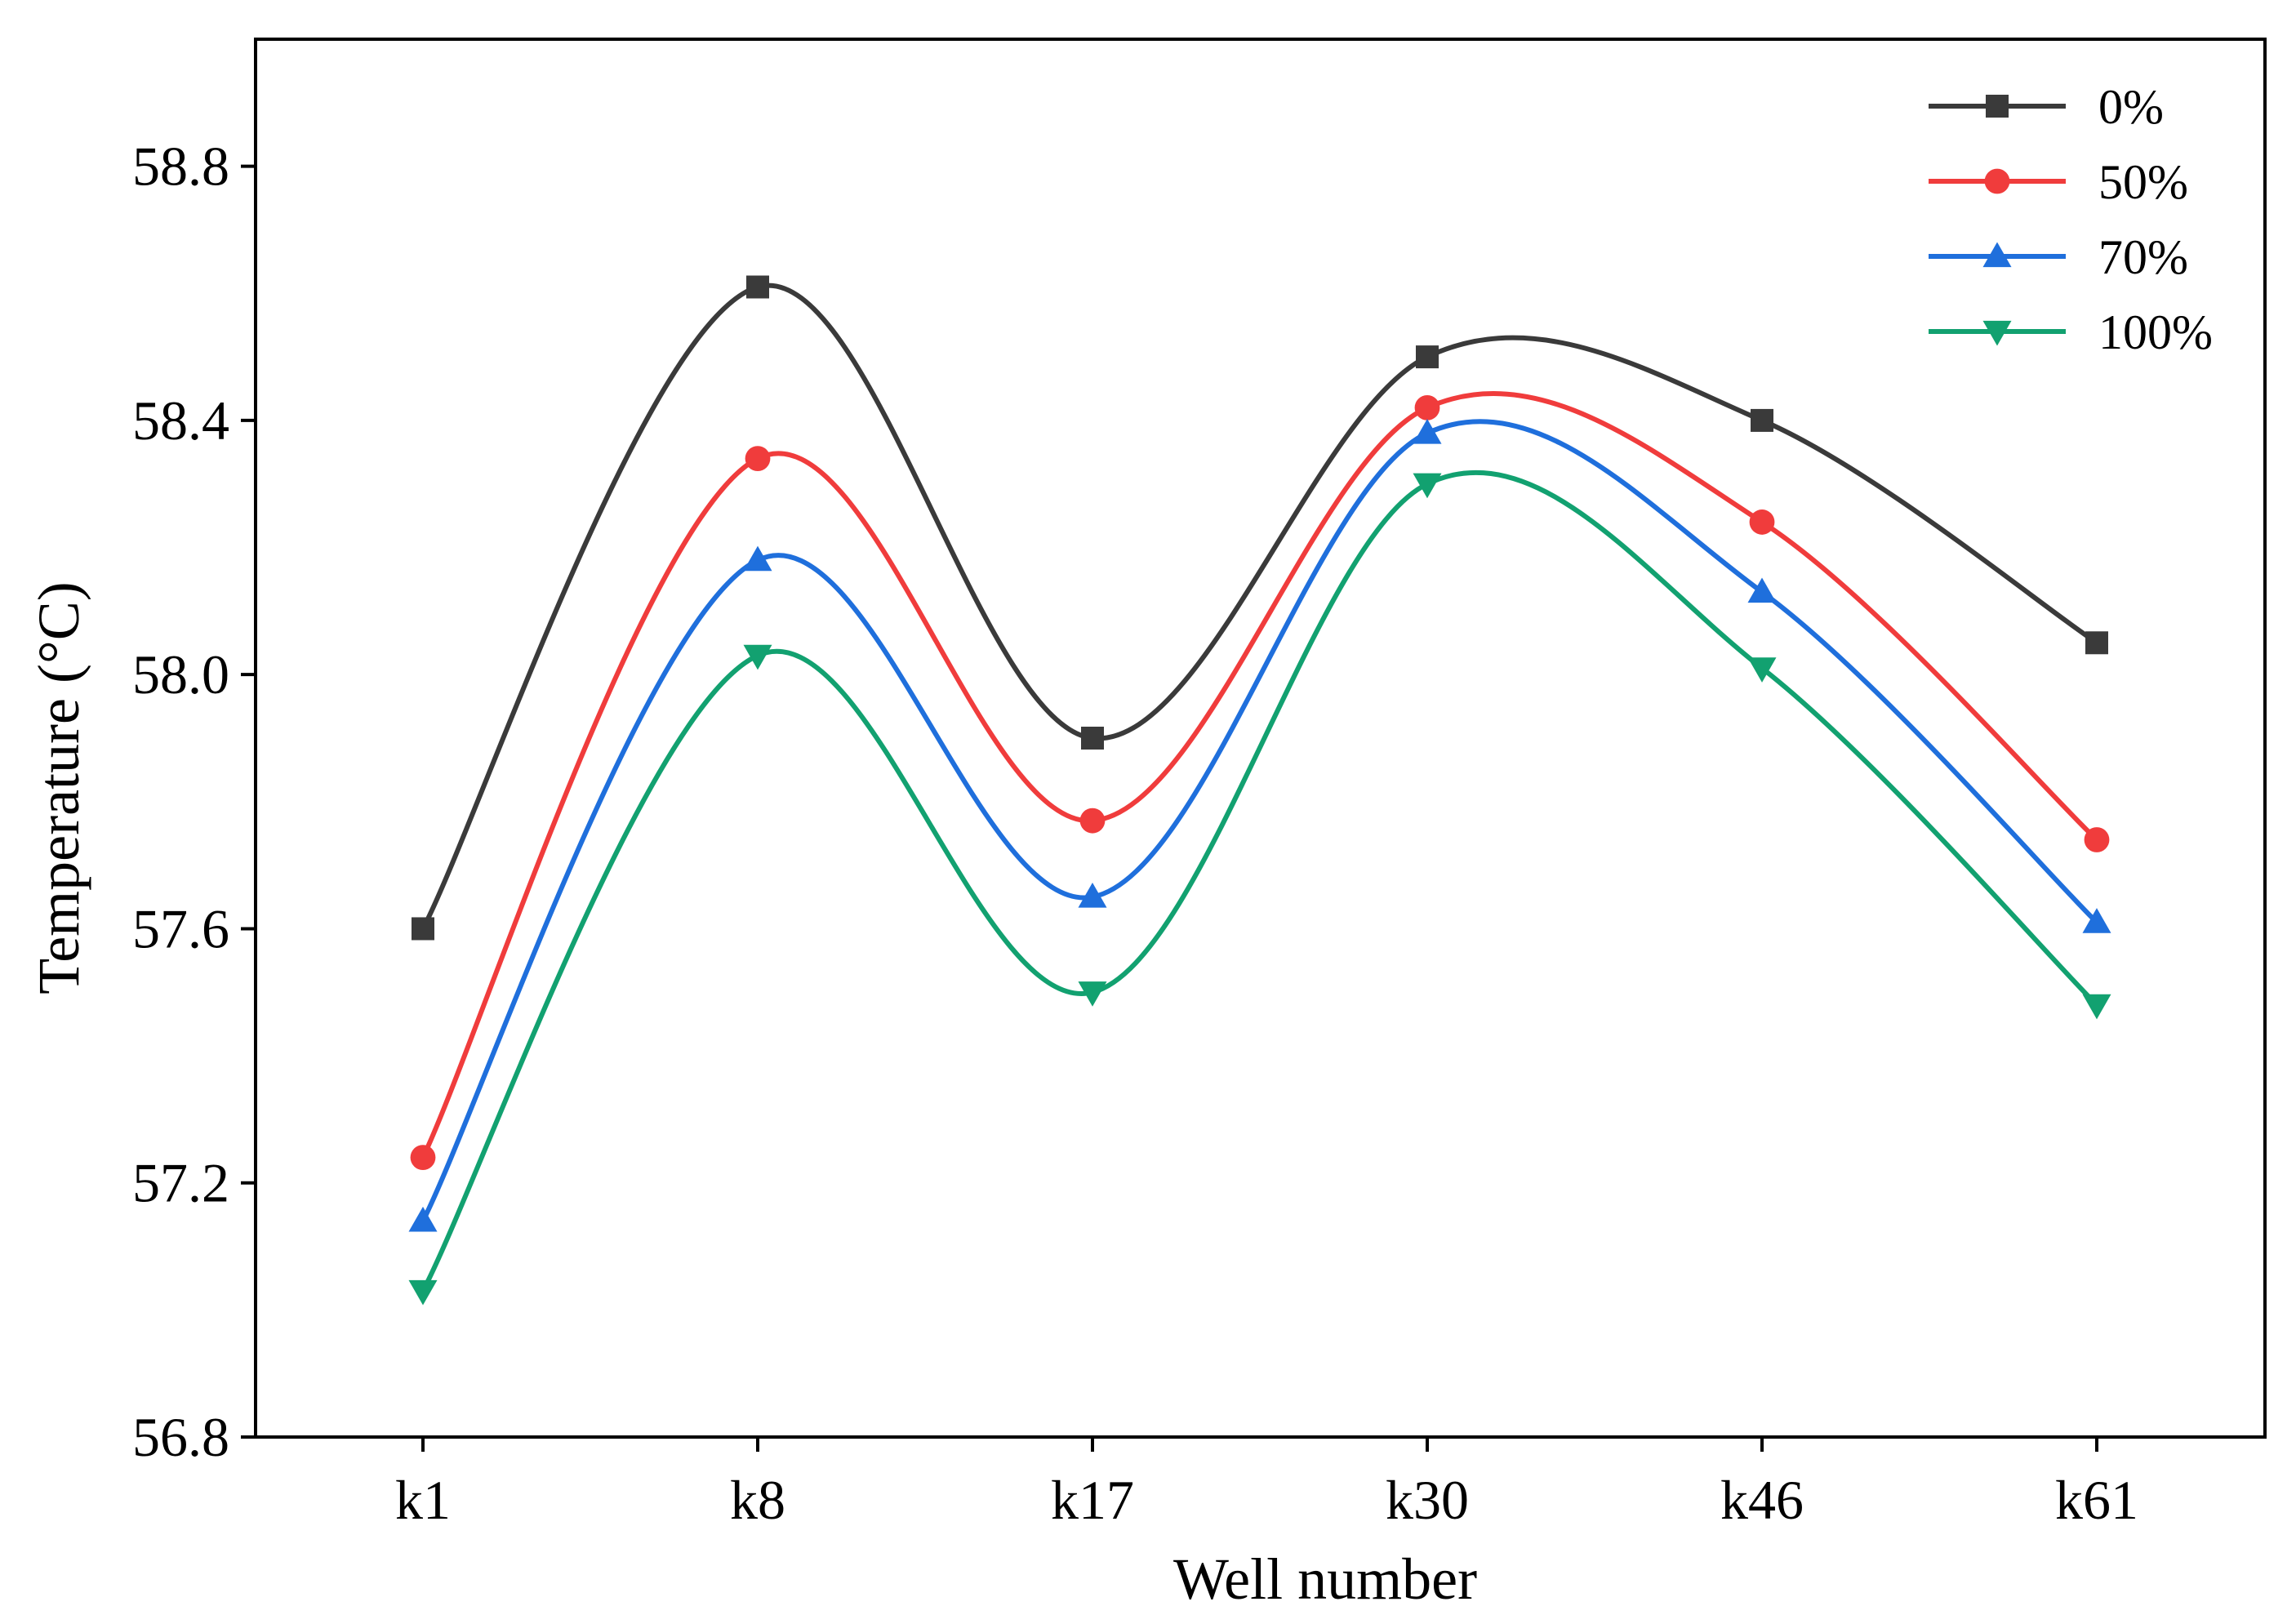 The height and width of the screenshot is (1624, 2296). I want to click on legend-item: 100%, so click(2071, 332).